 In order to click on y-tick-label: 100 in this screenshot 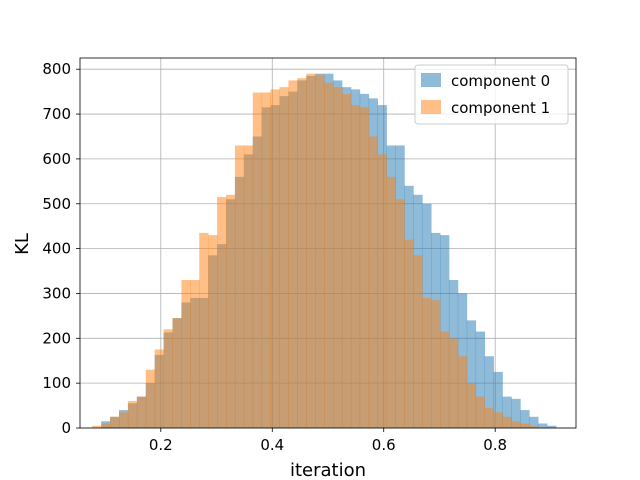, I will do `click(56, 383)`.